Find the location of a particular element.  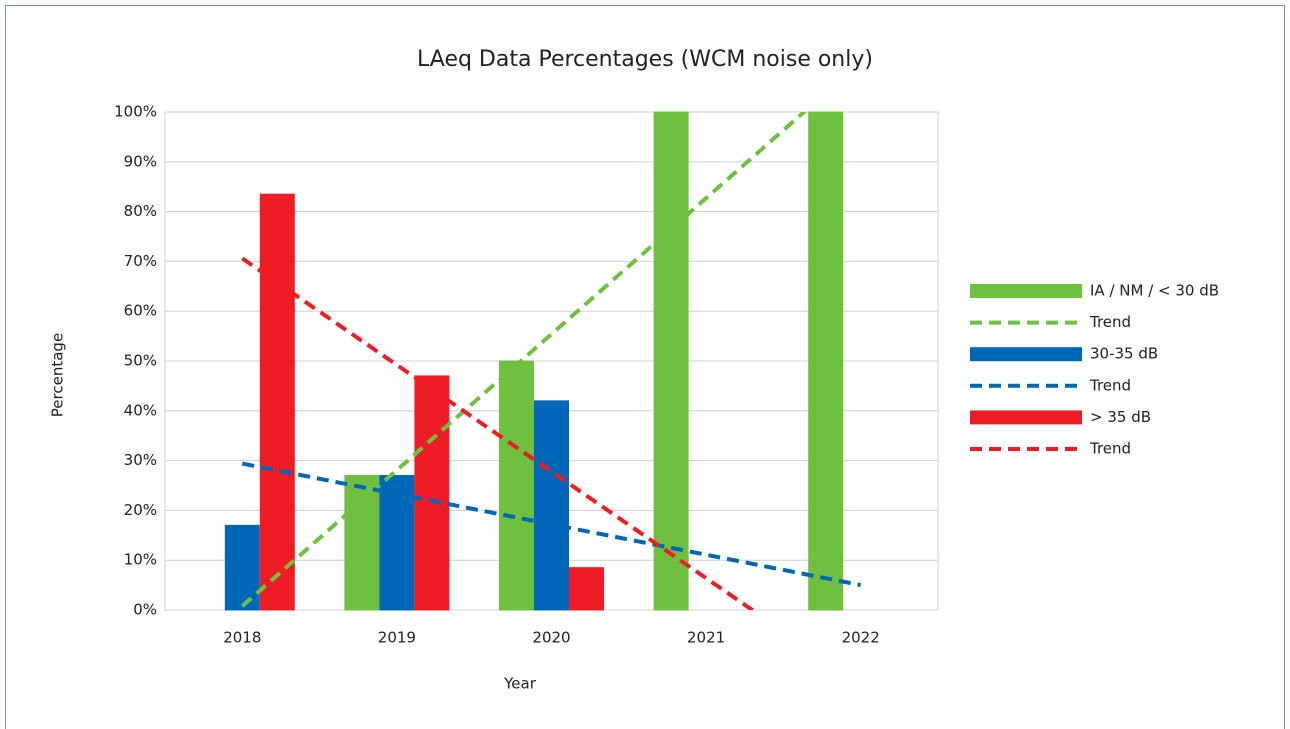

y-tick-label: 30% is located at coordinates (140, 460).